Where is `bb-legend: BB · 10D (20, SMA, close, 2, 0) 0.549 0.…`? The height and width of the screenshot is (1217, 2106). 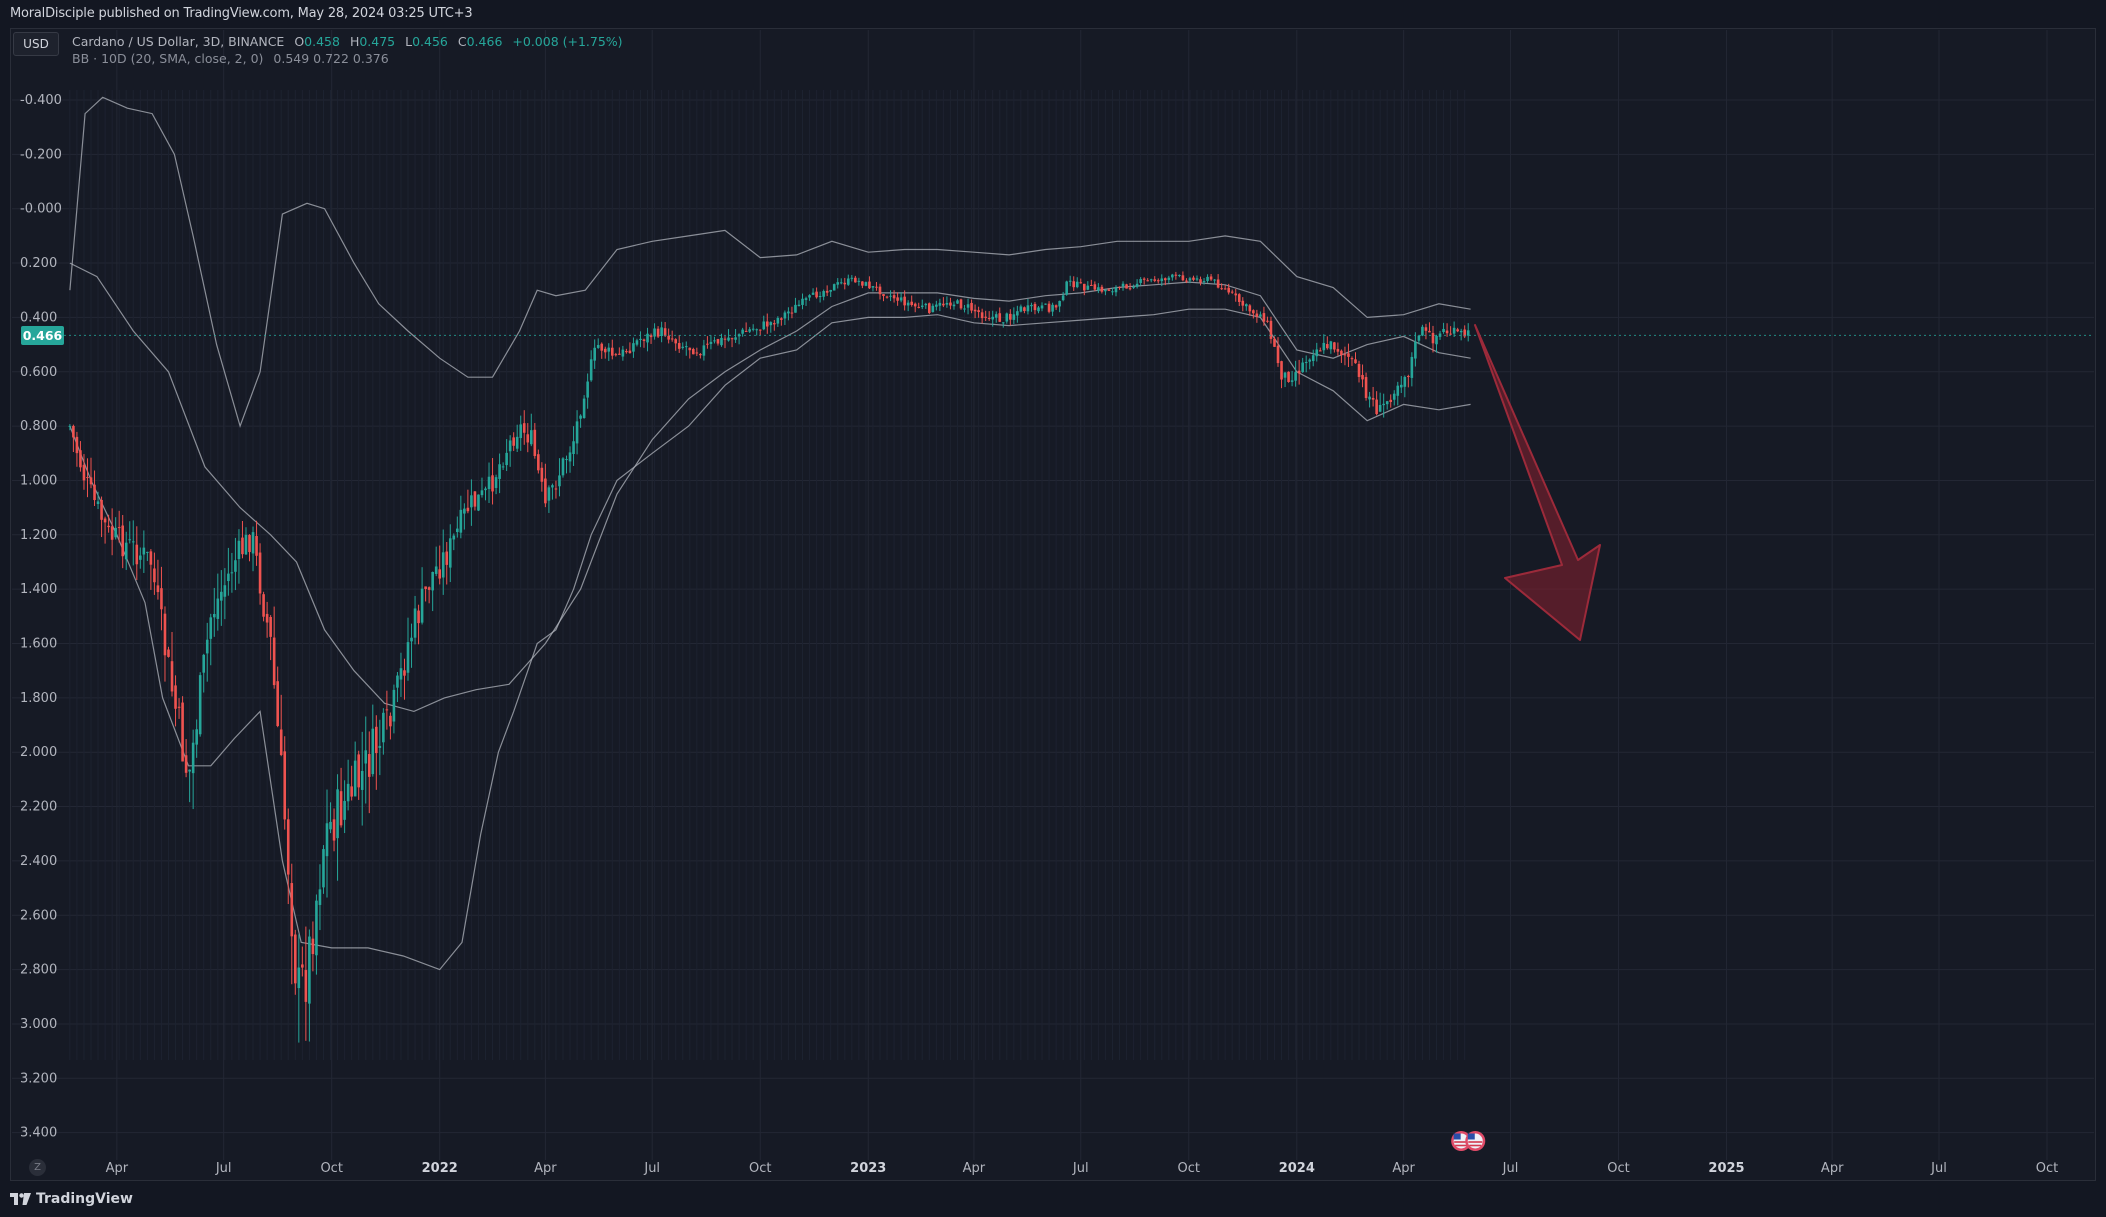 bb-legend: BB · 10D (20, SMA, close, 2, 0) 0.549 0.… is located at coordinates (230, 58).